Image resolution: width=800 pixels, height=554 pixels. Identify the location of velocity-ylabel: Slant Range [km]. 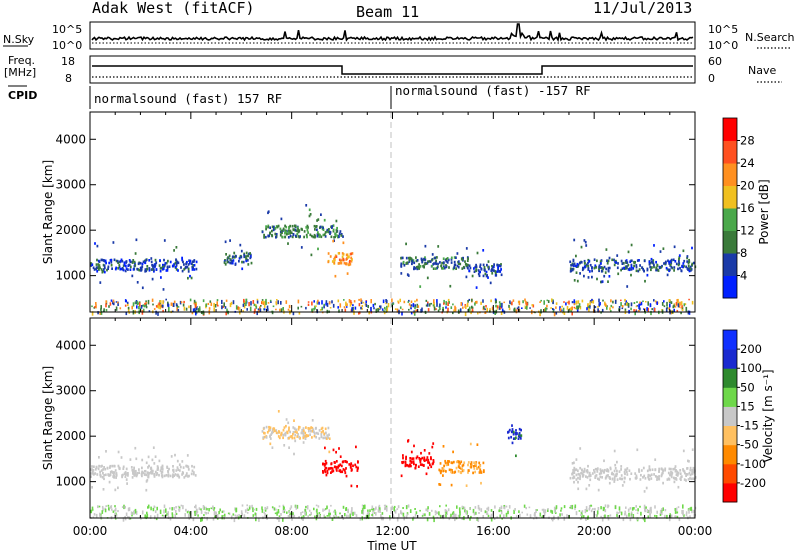
(48, 418).